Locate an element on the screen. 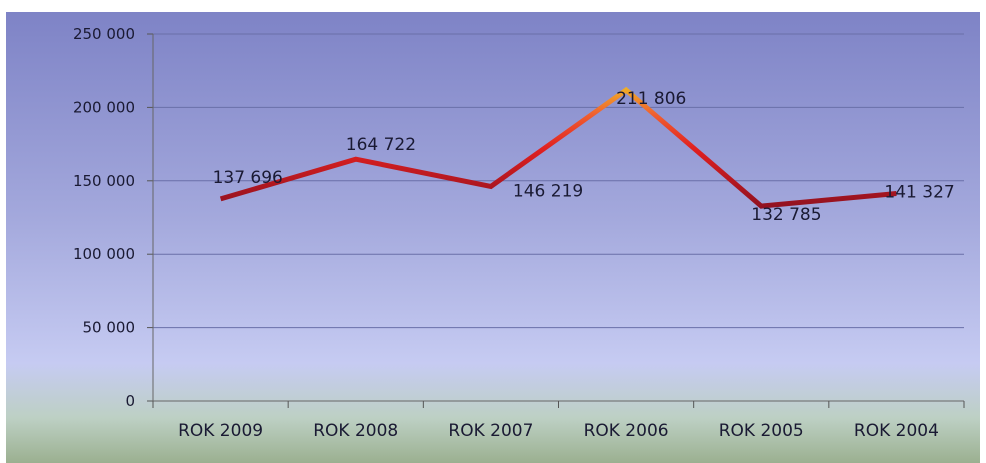 The image size is (986, 463). y-tick-label: 50 000 is located at coordinates (109, 328).